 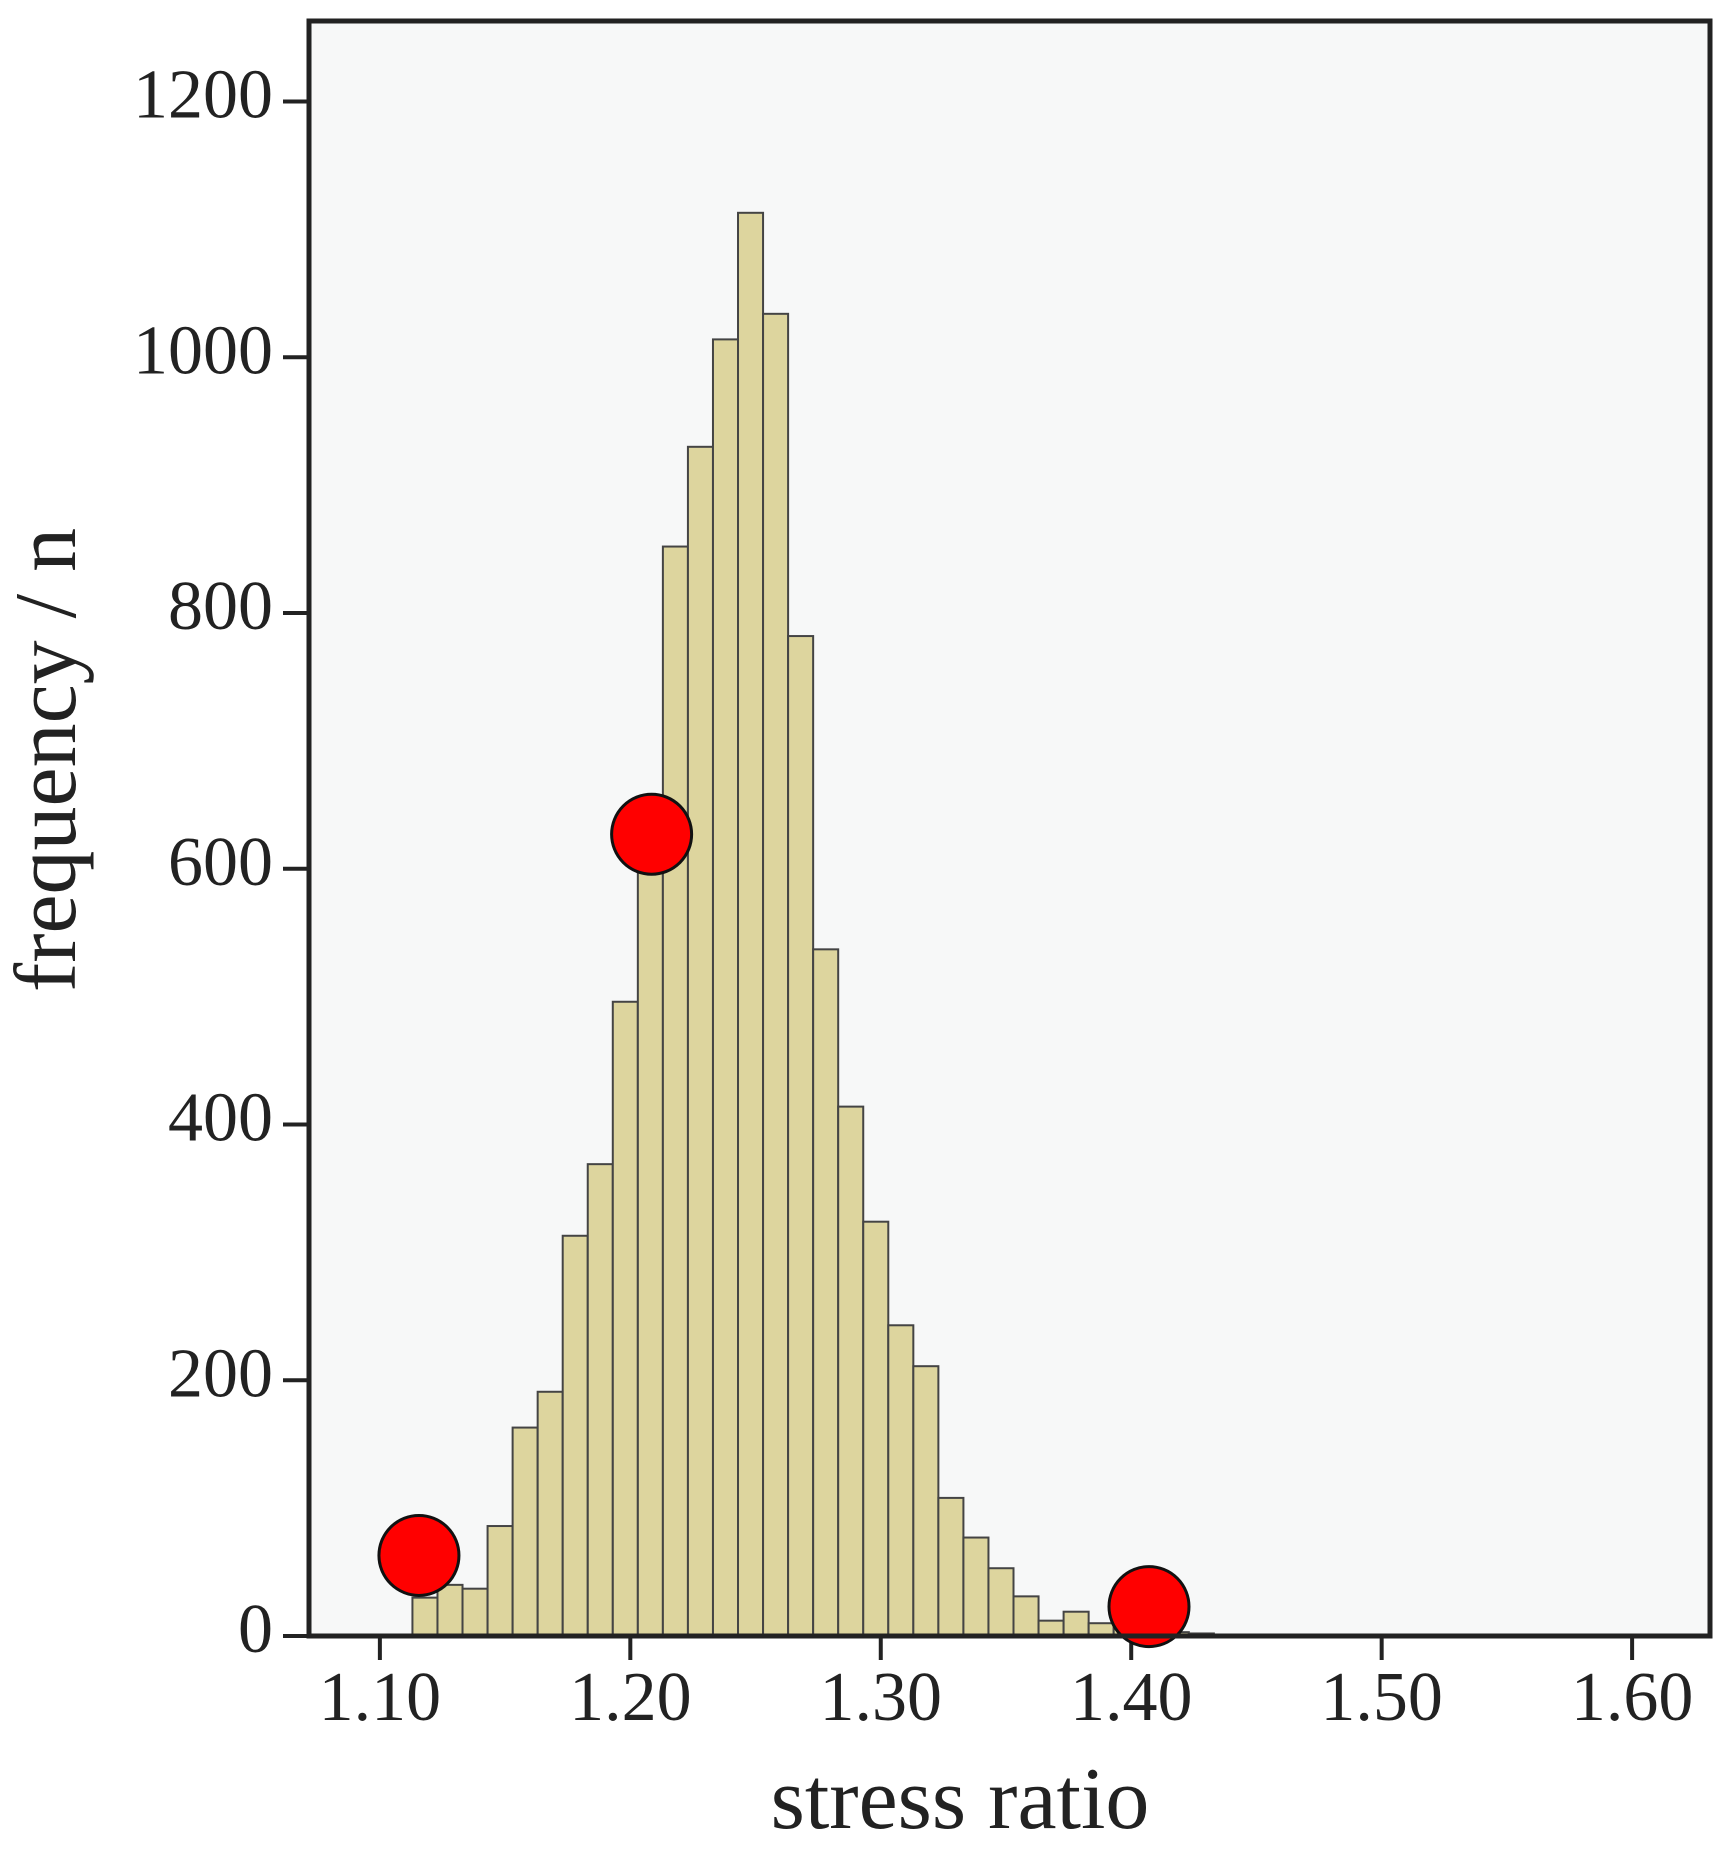 I want to click on y-tick-label: 1200, so click(x=203, y=95).